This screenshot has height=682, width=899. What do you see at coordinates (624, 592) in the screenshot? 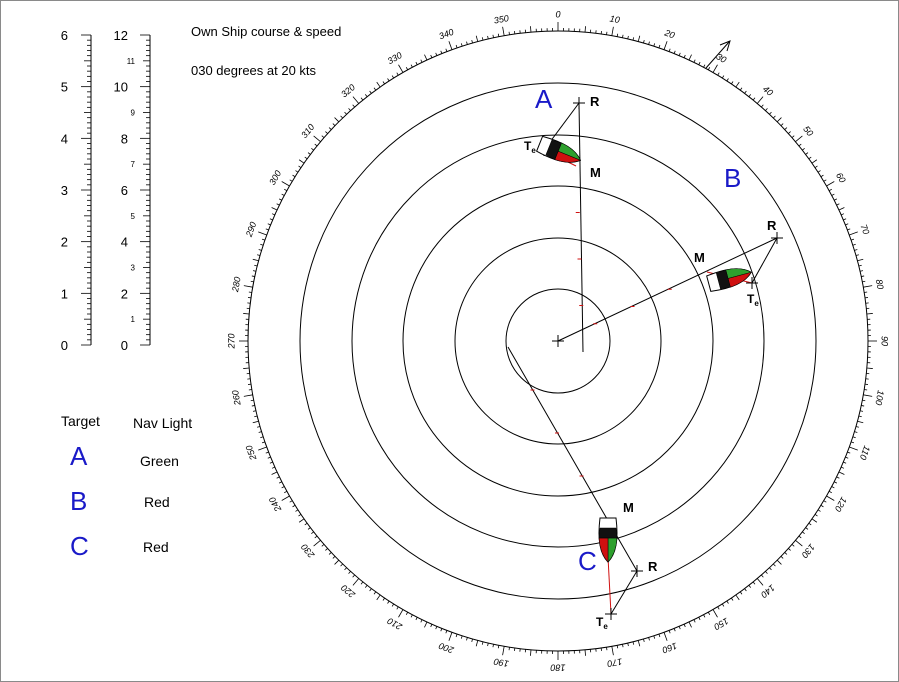
I see `target-c-r-te-line` at bounding box center [624, 592].